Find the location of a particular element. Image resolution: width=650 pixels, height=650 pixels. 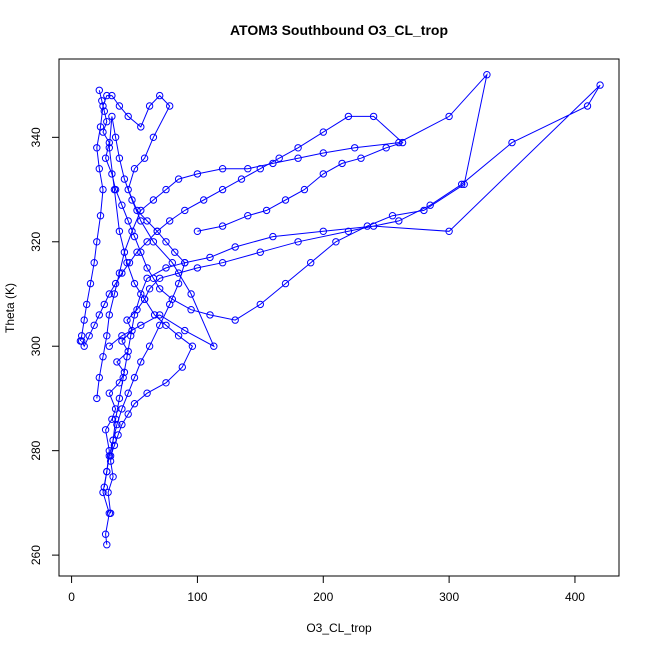

series-line is located at coordinates (161, 286).